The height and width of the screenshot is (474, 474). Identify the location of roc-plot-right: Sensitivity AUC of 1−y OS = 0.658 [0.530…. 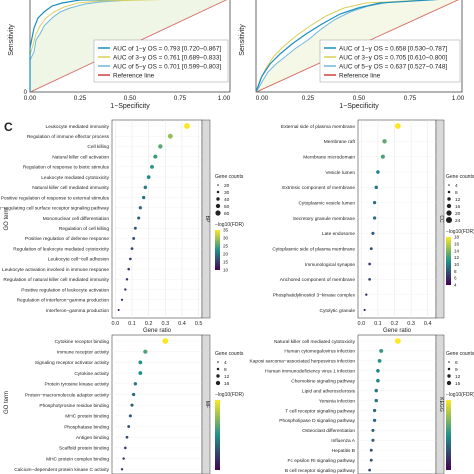
(352, 55).